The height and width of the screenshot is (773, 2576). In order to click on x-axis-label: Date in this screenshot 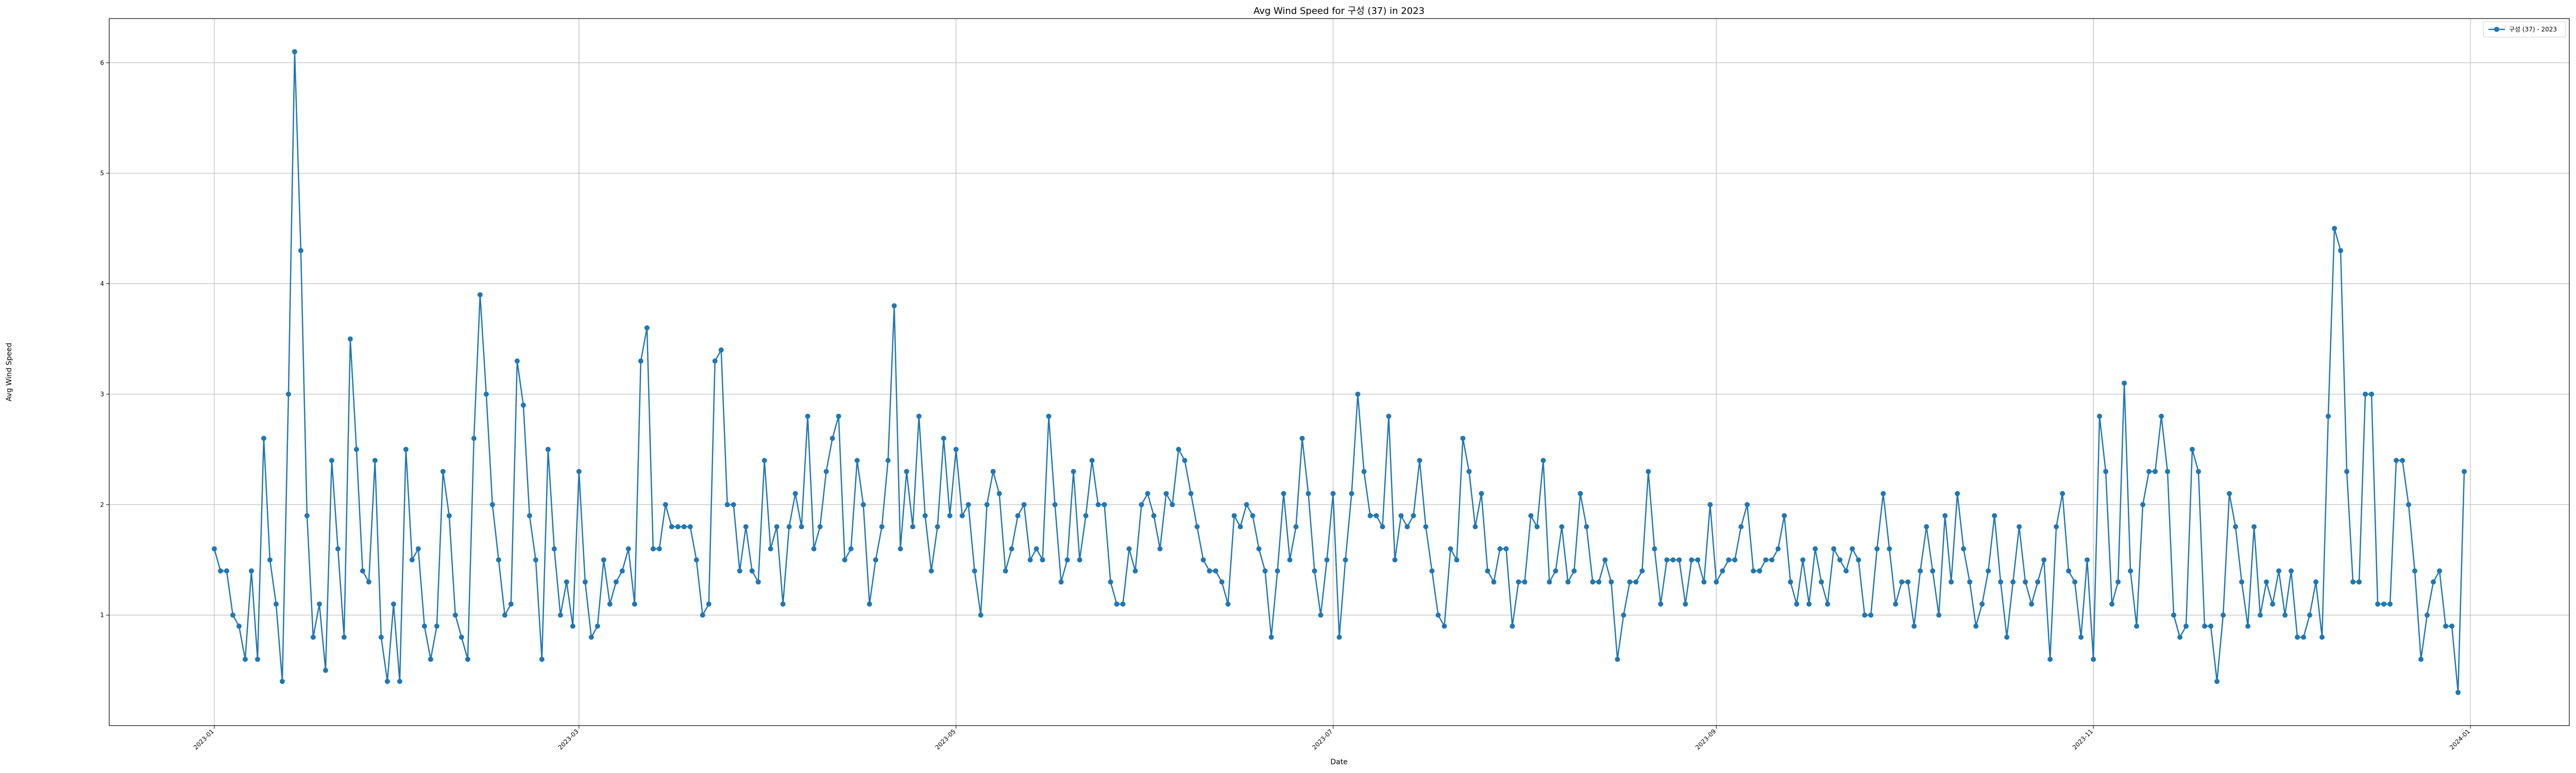, I will do `click(1338, 762)`.